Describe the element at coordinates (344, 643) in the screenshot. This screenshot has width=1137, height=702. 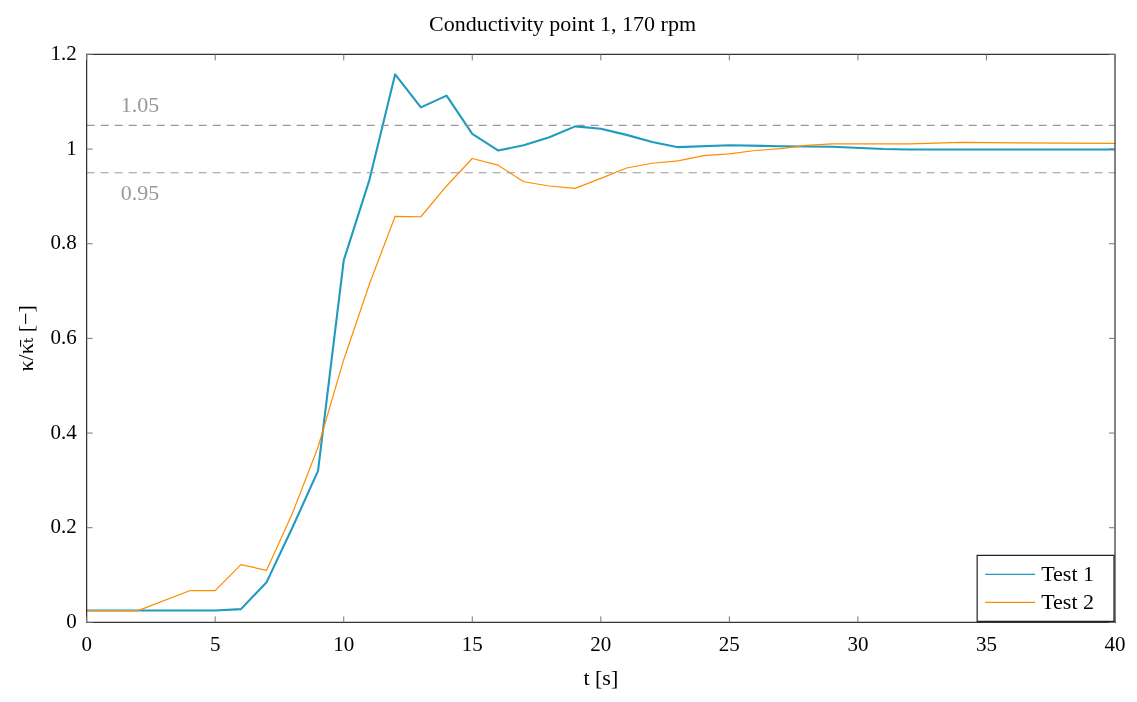
I see `x-tick-label: 10` at that location.